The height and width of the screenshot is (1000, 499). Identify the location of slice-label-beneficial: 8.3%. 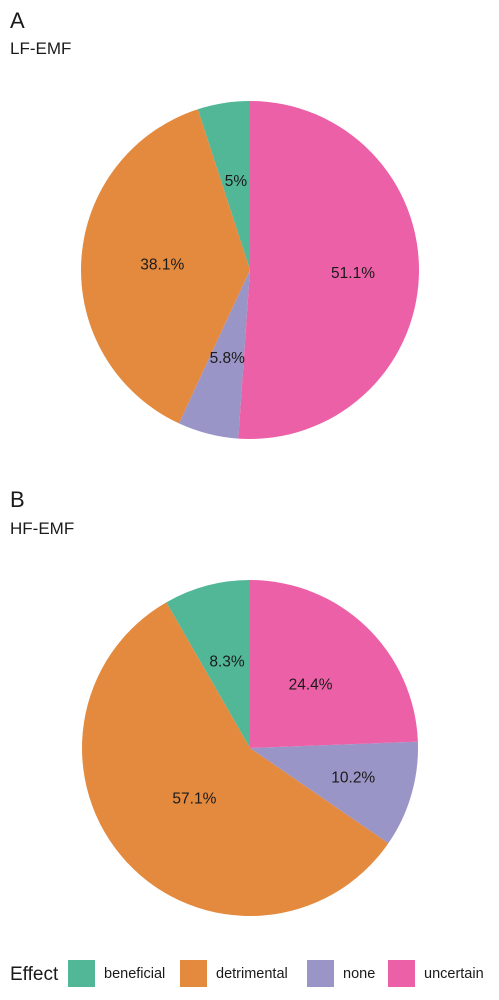
(227, 661).